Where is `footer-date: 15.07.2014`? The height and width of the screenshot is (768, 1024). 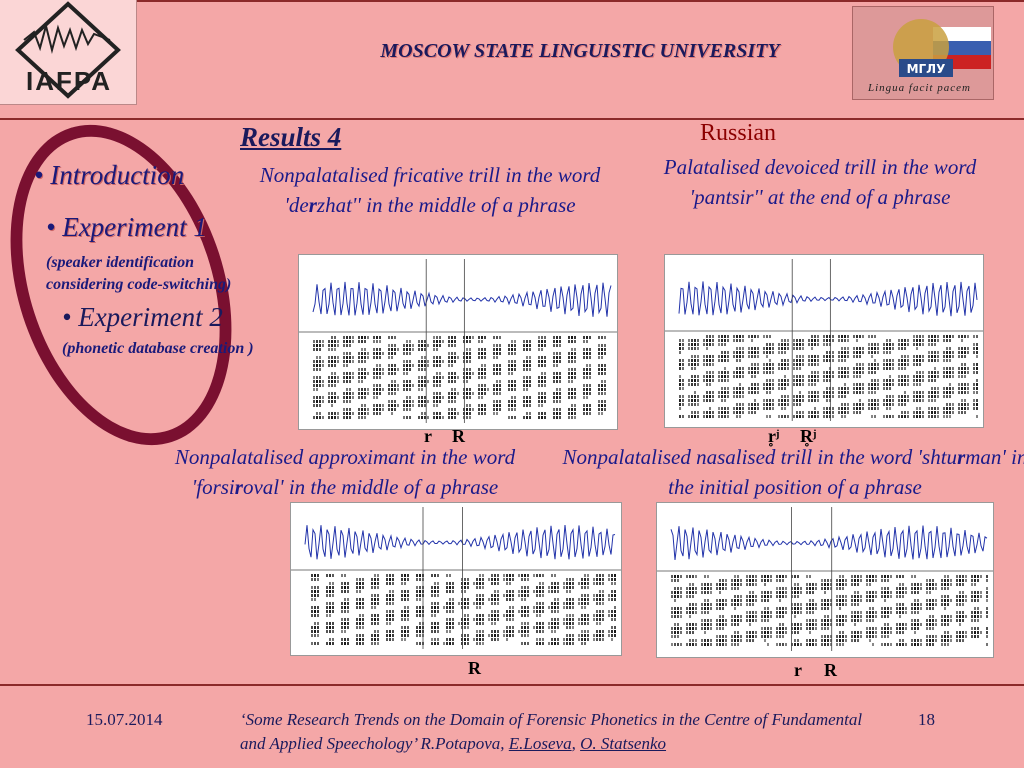
footer-date: 15.07.2014 is located at coordinates (124, 719).